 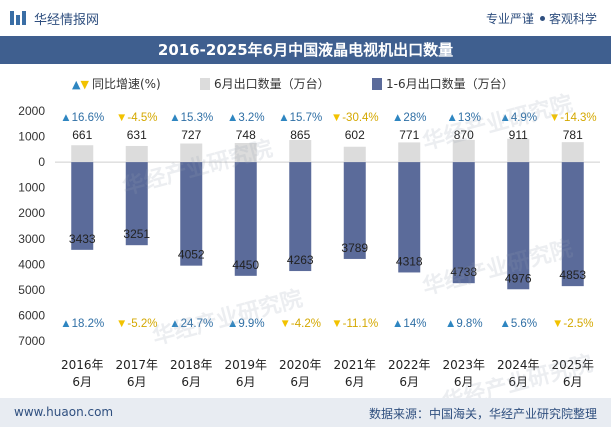 I want to click on footer: www.huaon.com 数据来源：中国海关，华经产业研究院整理, so click(x=305, y=412).